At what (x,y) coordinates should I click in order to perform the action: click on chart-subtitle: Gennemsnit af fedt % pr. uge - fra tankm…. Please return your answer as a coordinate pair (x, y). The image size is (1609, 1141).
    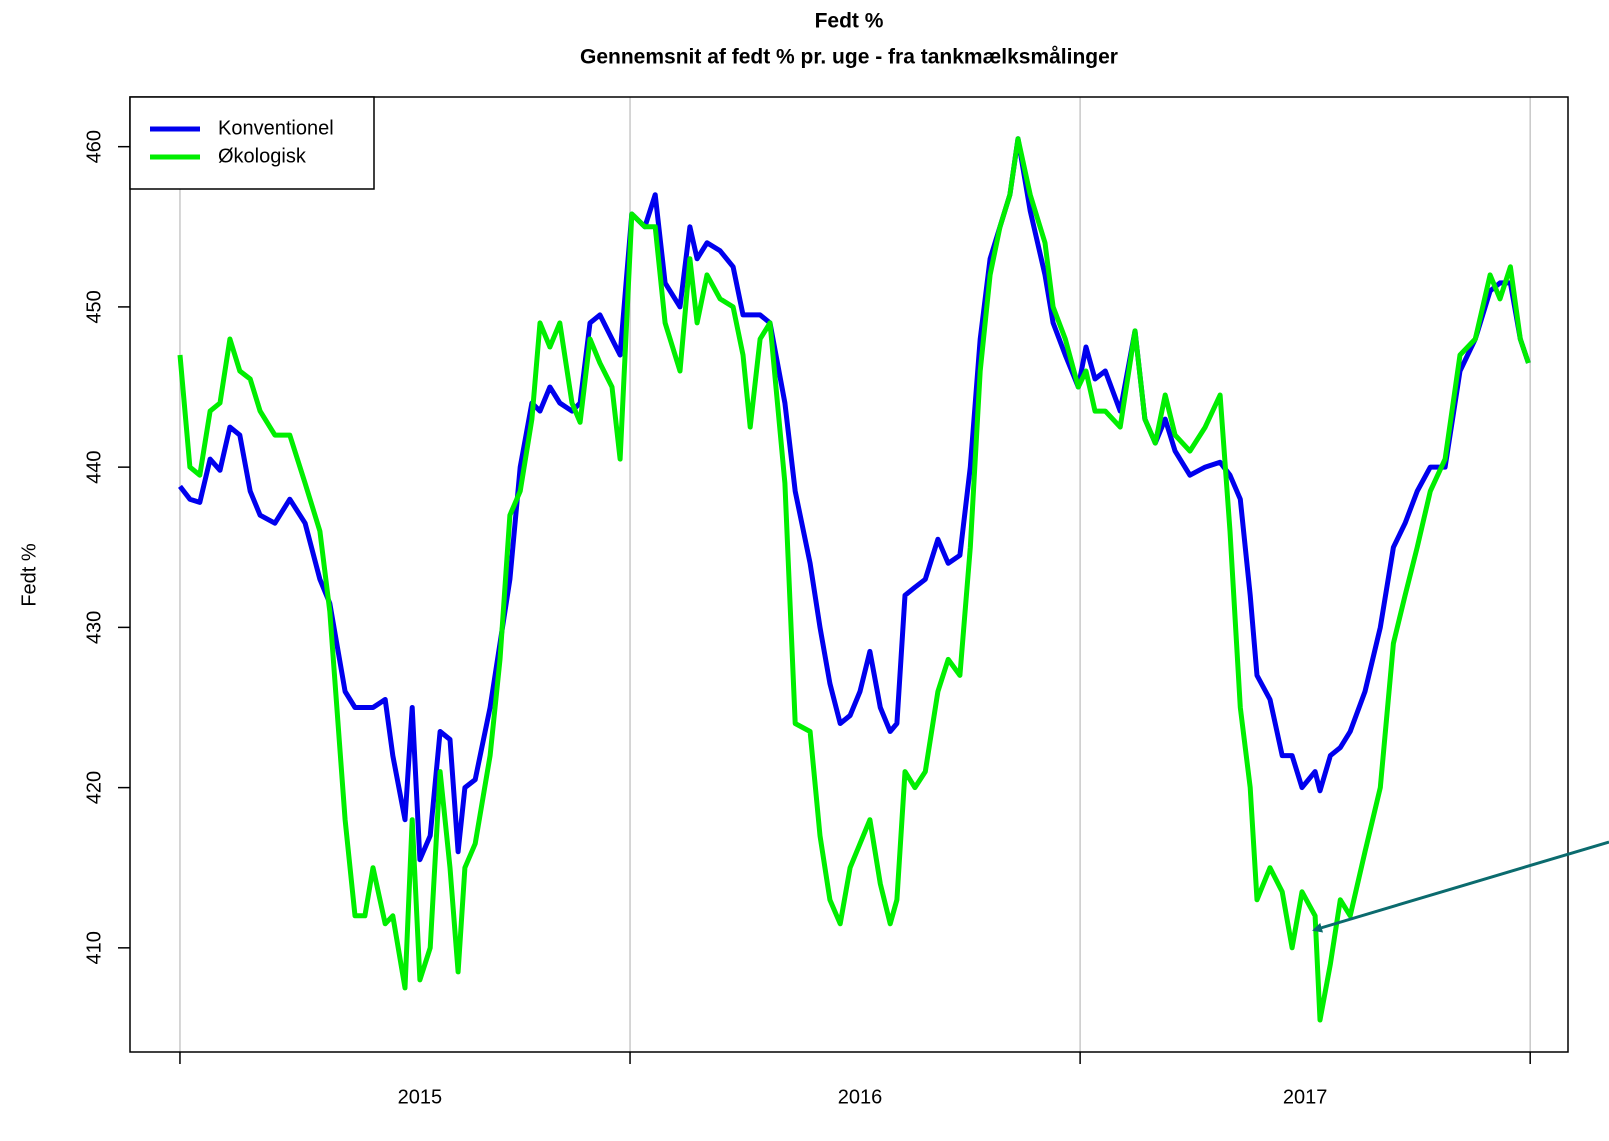
    Looking at the image, I should click on (849, 57).